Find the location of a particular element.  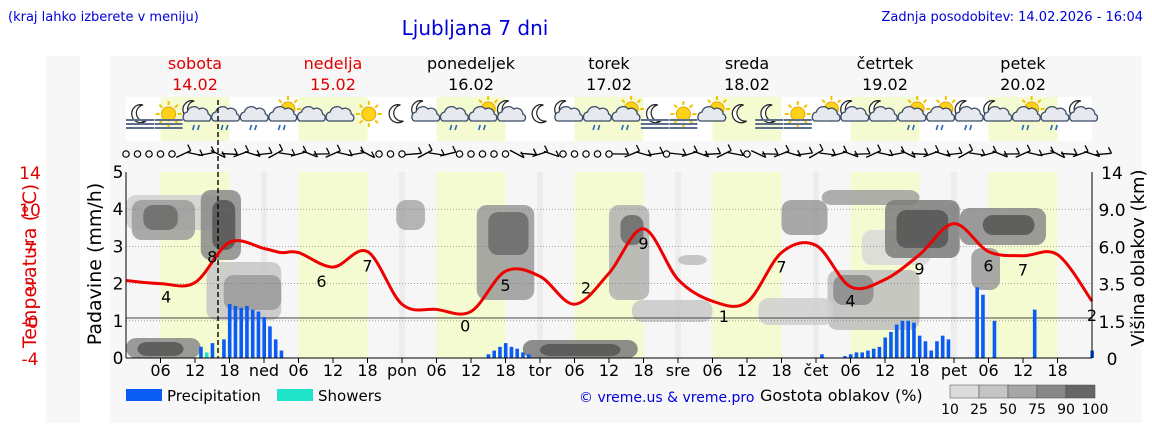

credit-link: © vreme.us & vreme.pro is located at coordinates (666, 398).